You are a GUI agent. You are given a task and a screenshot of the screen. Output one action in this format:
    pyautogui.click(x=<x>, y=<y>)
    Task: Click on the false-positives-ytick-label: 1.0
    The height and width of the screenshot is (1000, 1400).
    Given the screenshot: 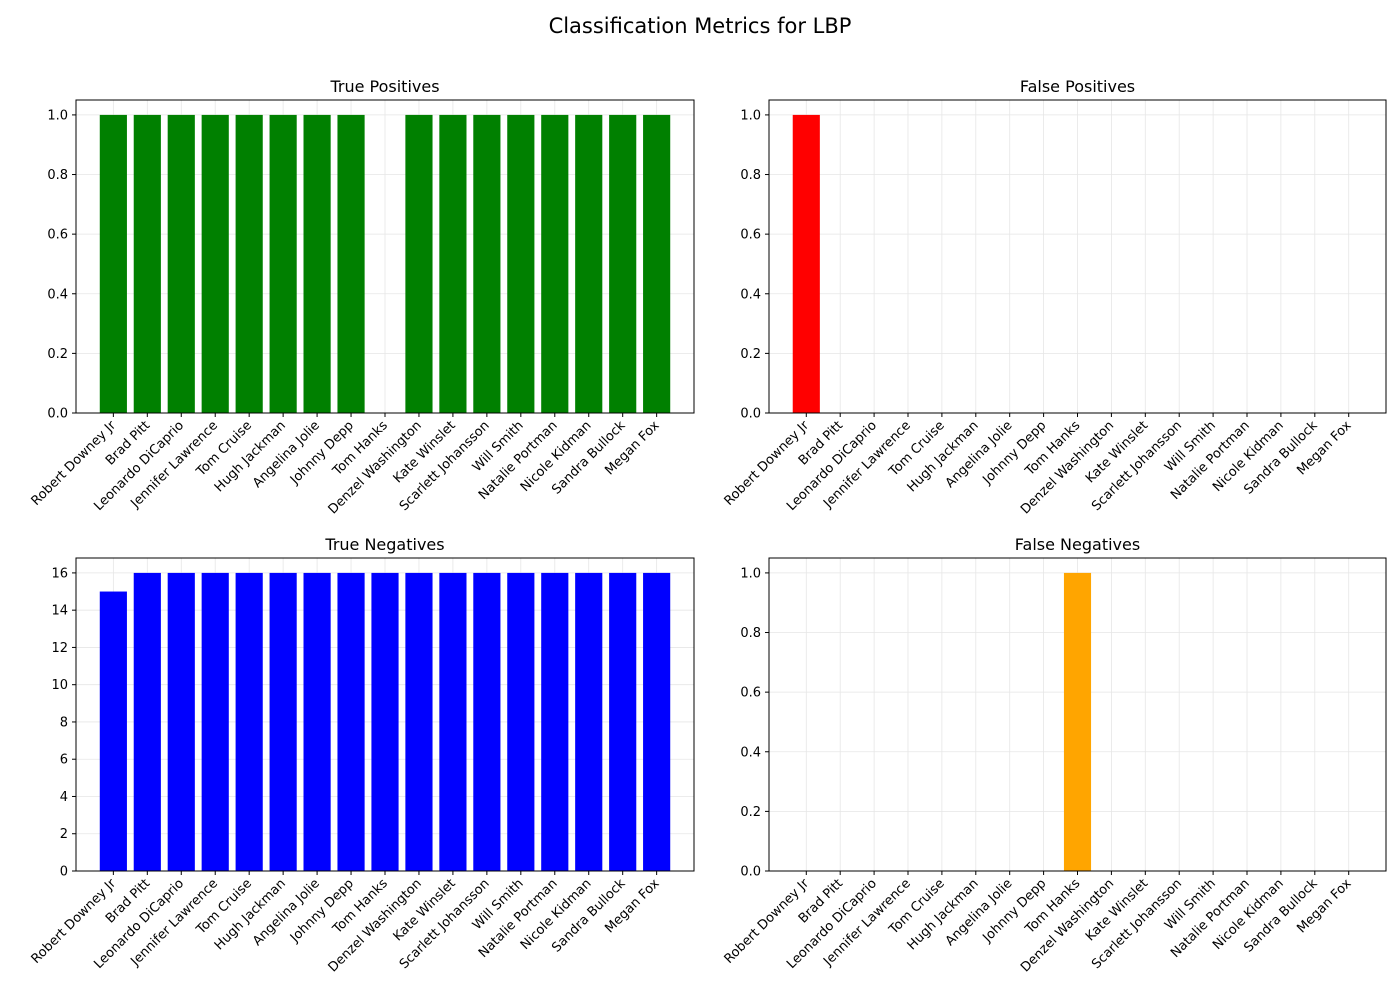 What is the action you would take?
    pyautogui.click(x=750, y=115)
    